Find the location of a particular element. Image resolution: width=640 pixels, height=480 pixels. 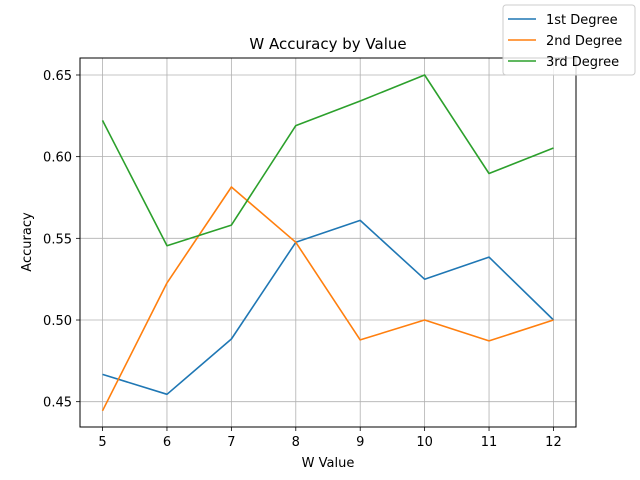

x-tick-label: 10 is located at coordinates (424, 442).